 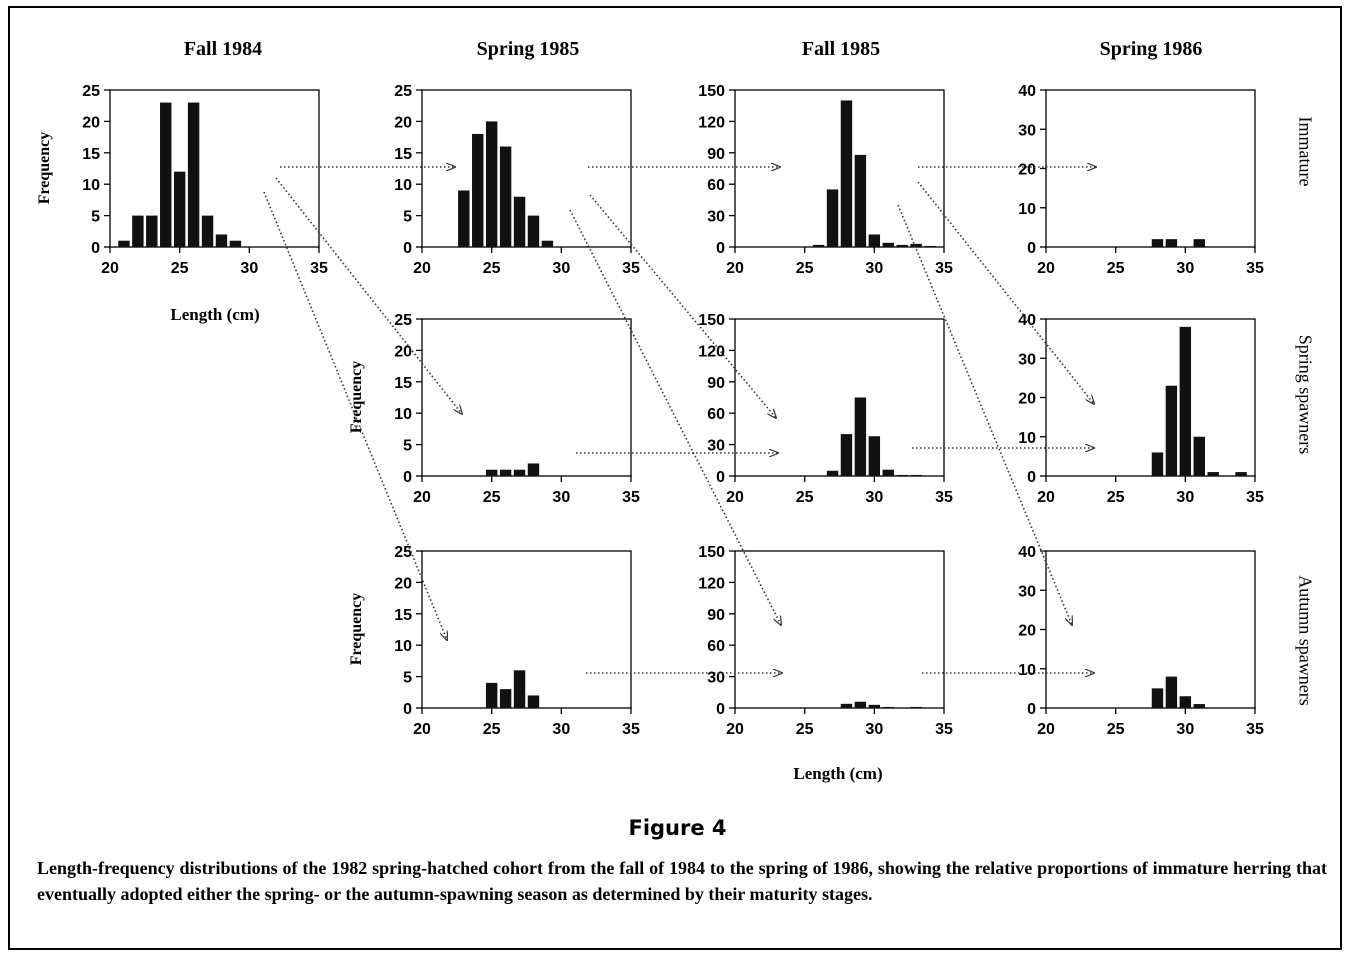 I want to click on panel-fall1984-immature: 0 5 10 15 20 25 20 25 30 35, so click(x=205, y=180).